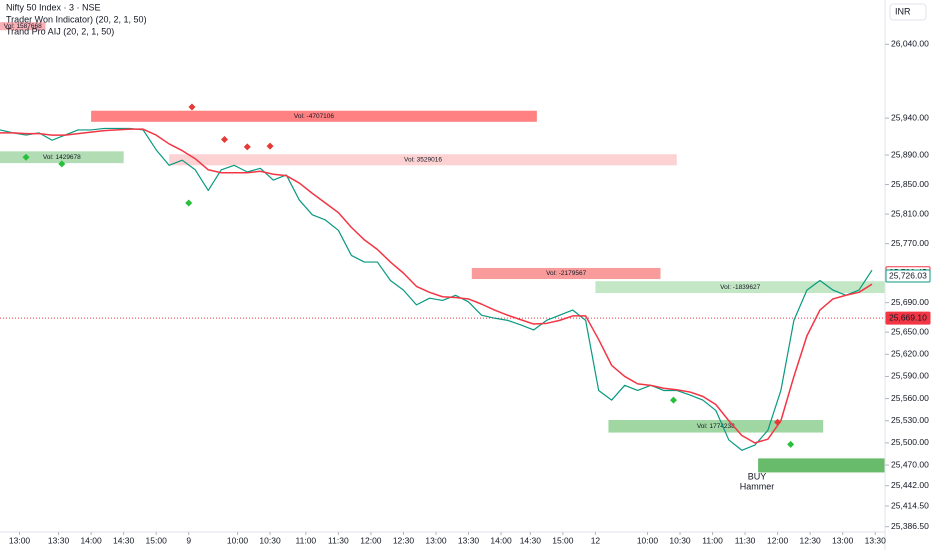  I want to click on y-tick-label: 25,690.00, so click(910, 302).